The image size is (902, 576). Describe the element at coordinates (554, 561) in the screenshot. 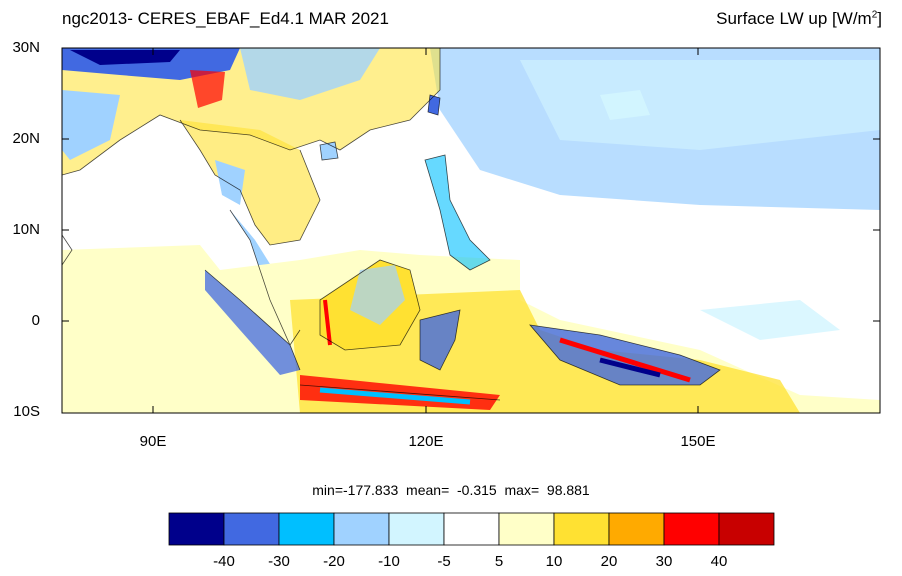

I see `colorbar-tick-label: 10` at that location.